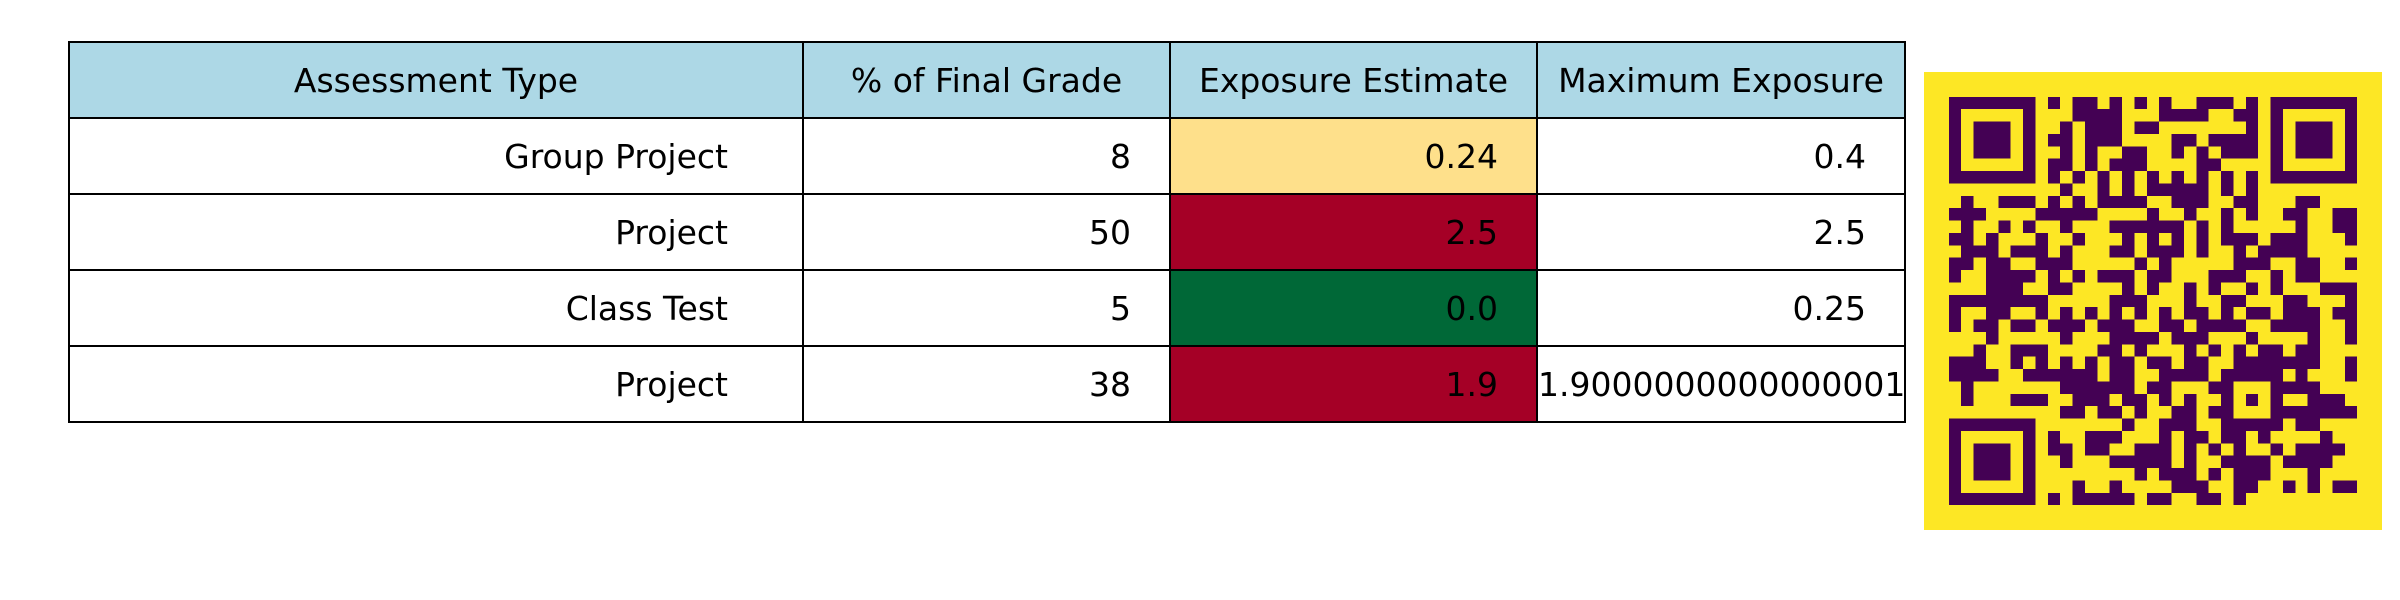  I want to click on table-row: Project 38 1.9 1.9000000000000001, so click(987, 384).